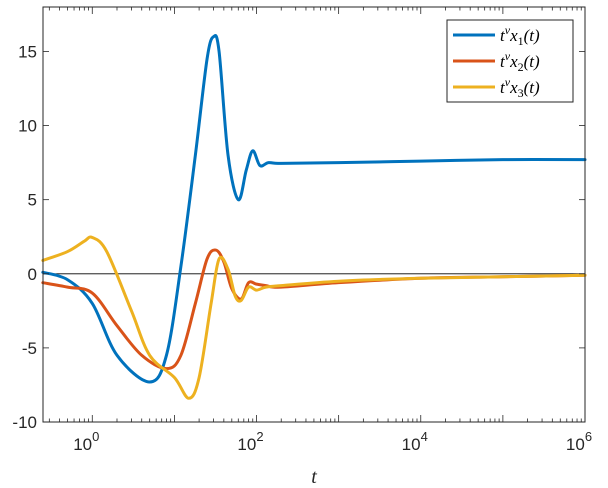 The height and width of the screenshot is (488, 608). I want to click on x-tick-exponent: 4, so click(424, 436).